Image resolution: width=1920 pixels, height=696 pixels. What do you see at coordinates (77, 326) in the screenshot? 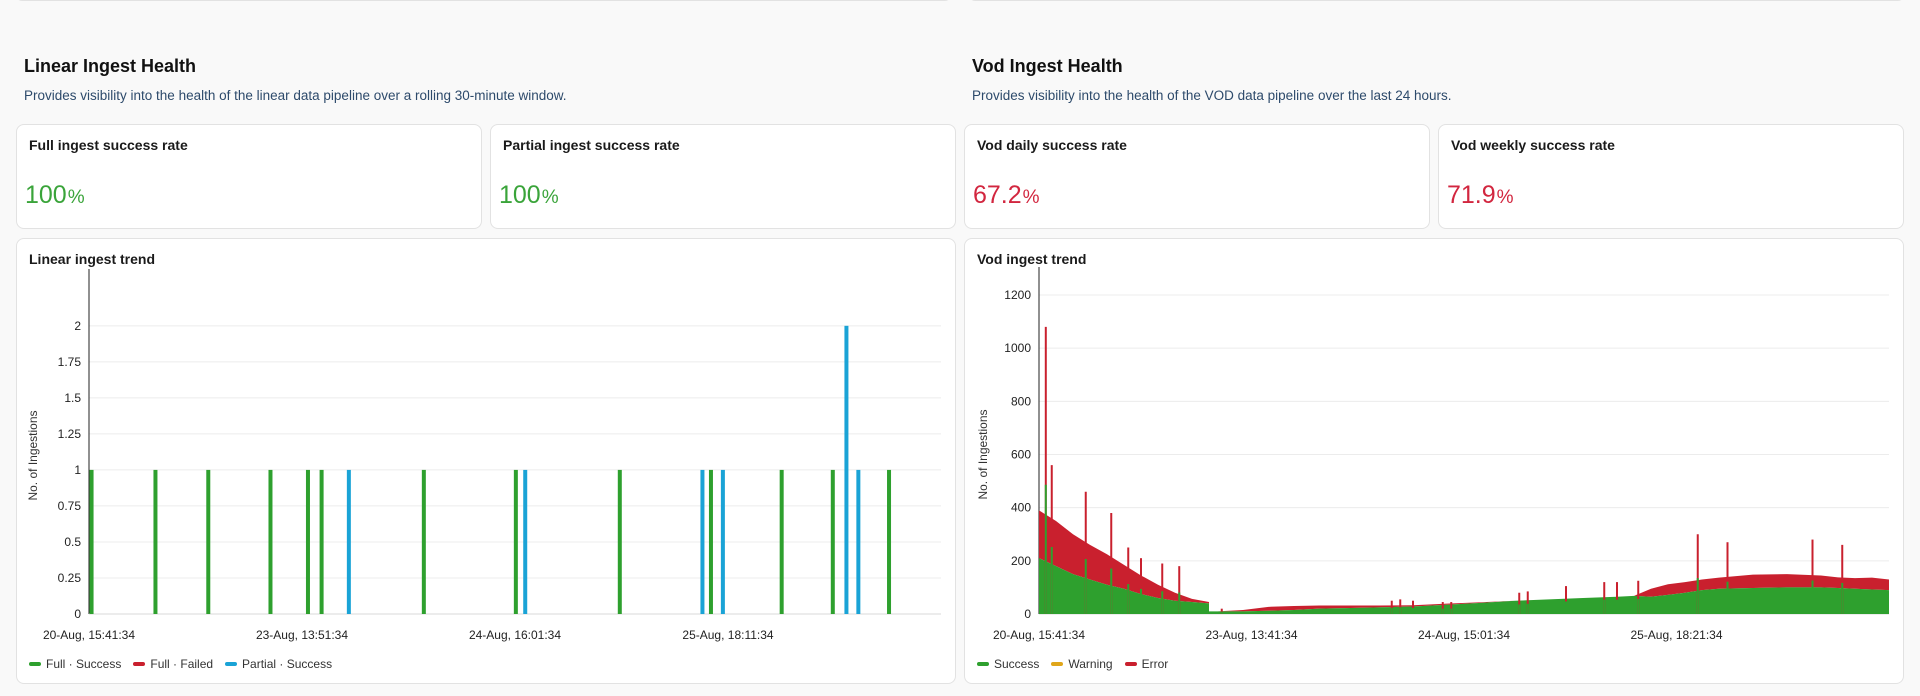
I see `y-tick-label: 2` at bounding box center [77, 326].